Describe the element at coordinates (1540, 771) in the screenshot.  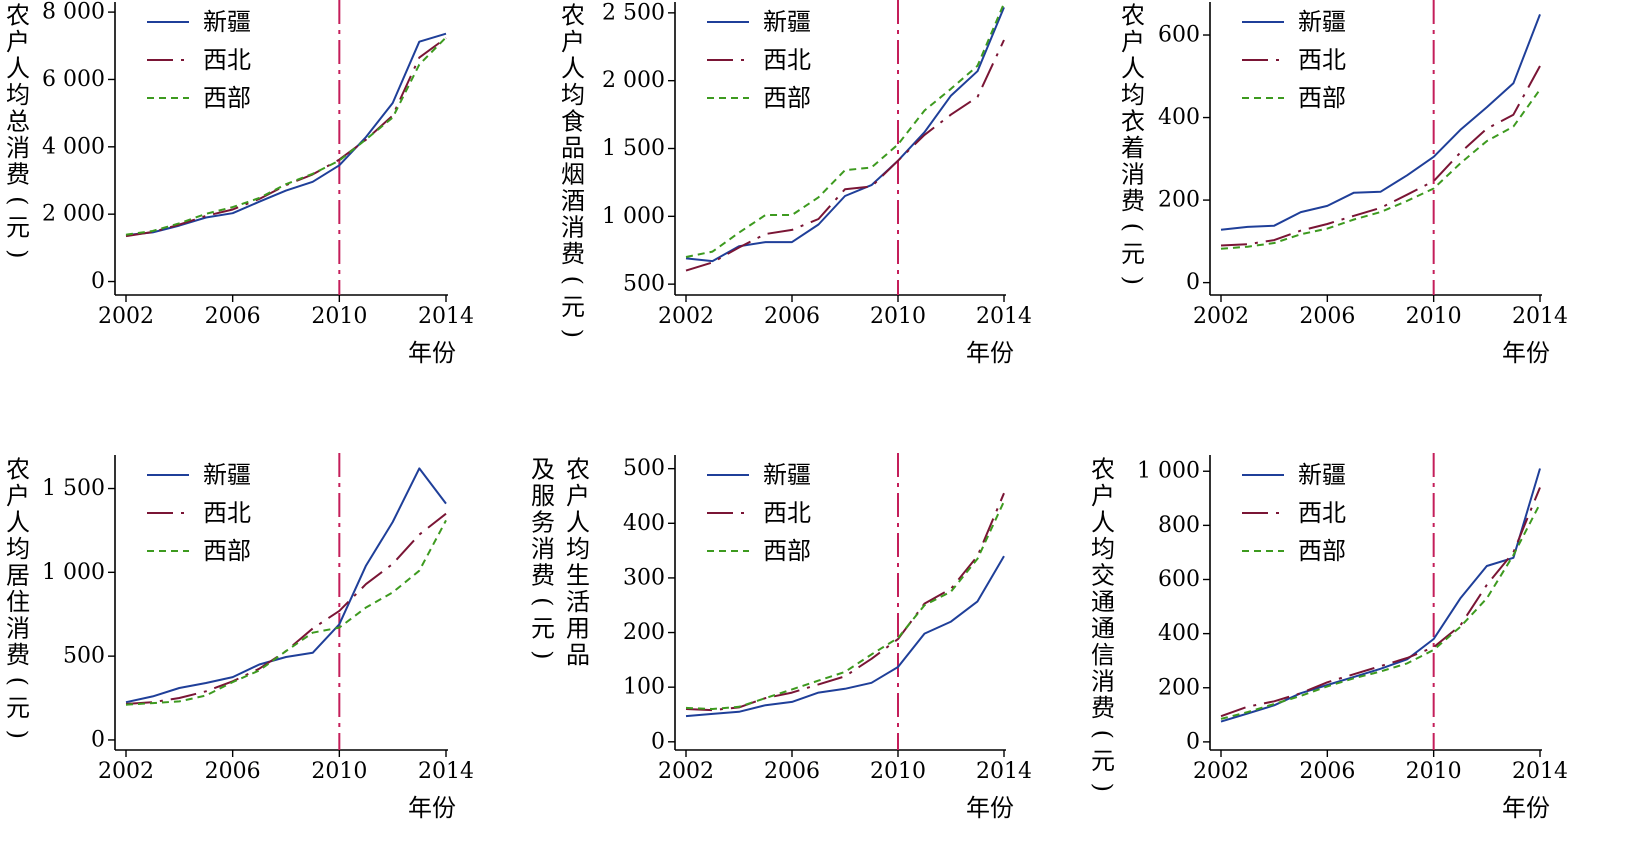
I see `x-tick-label: 2014` at that location.